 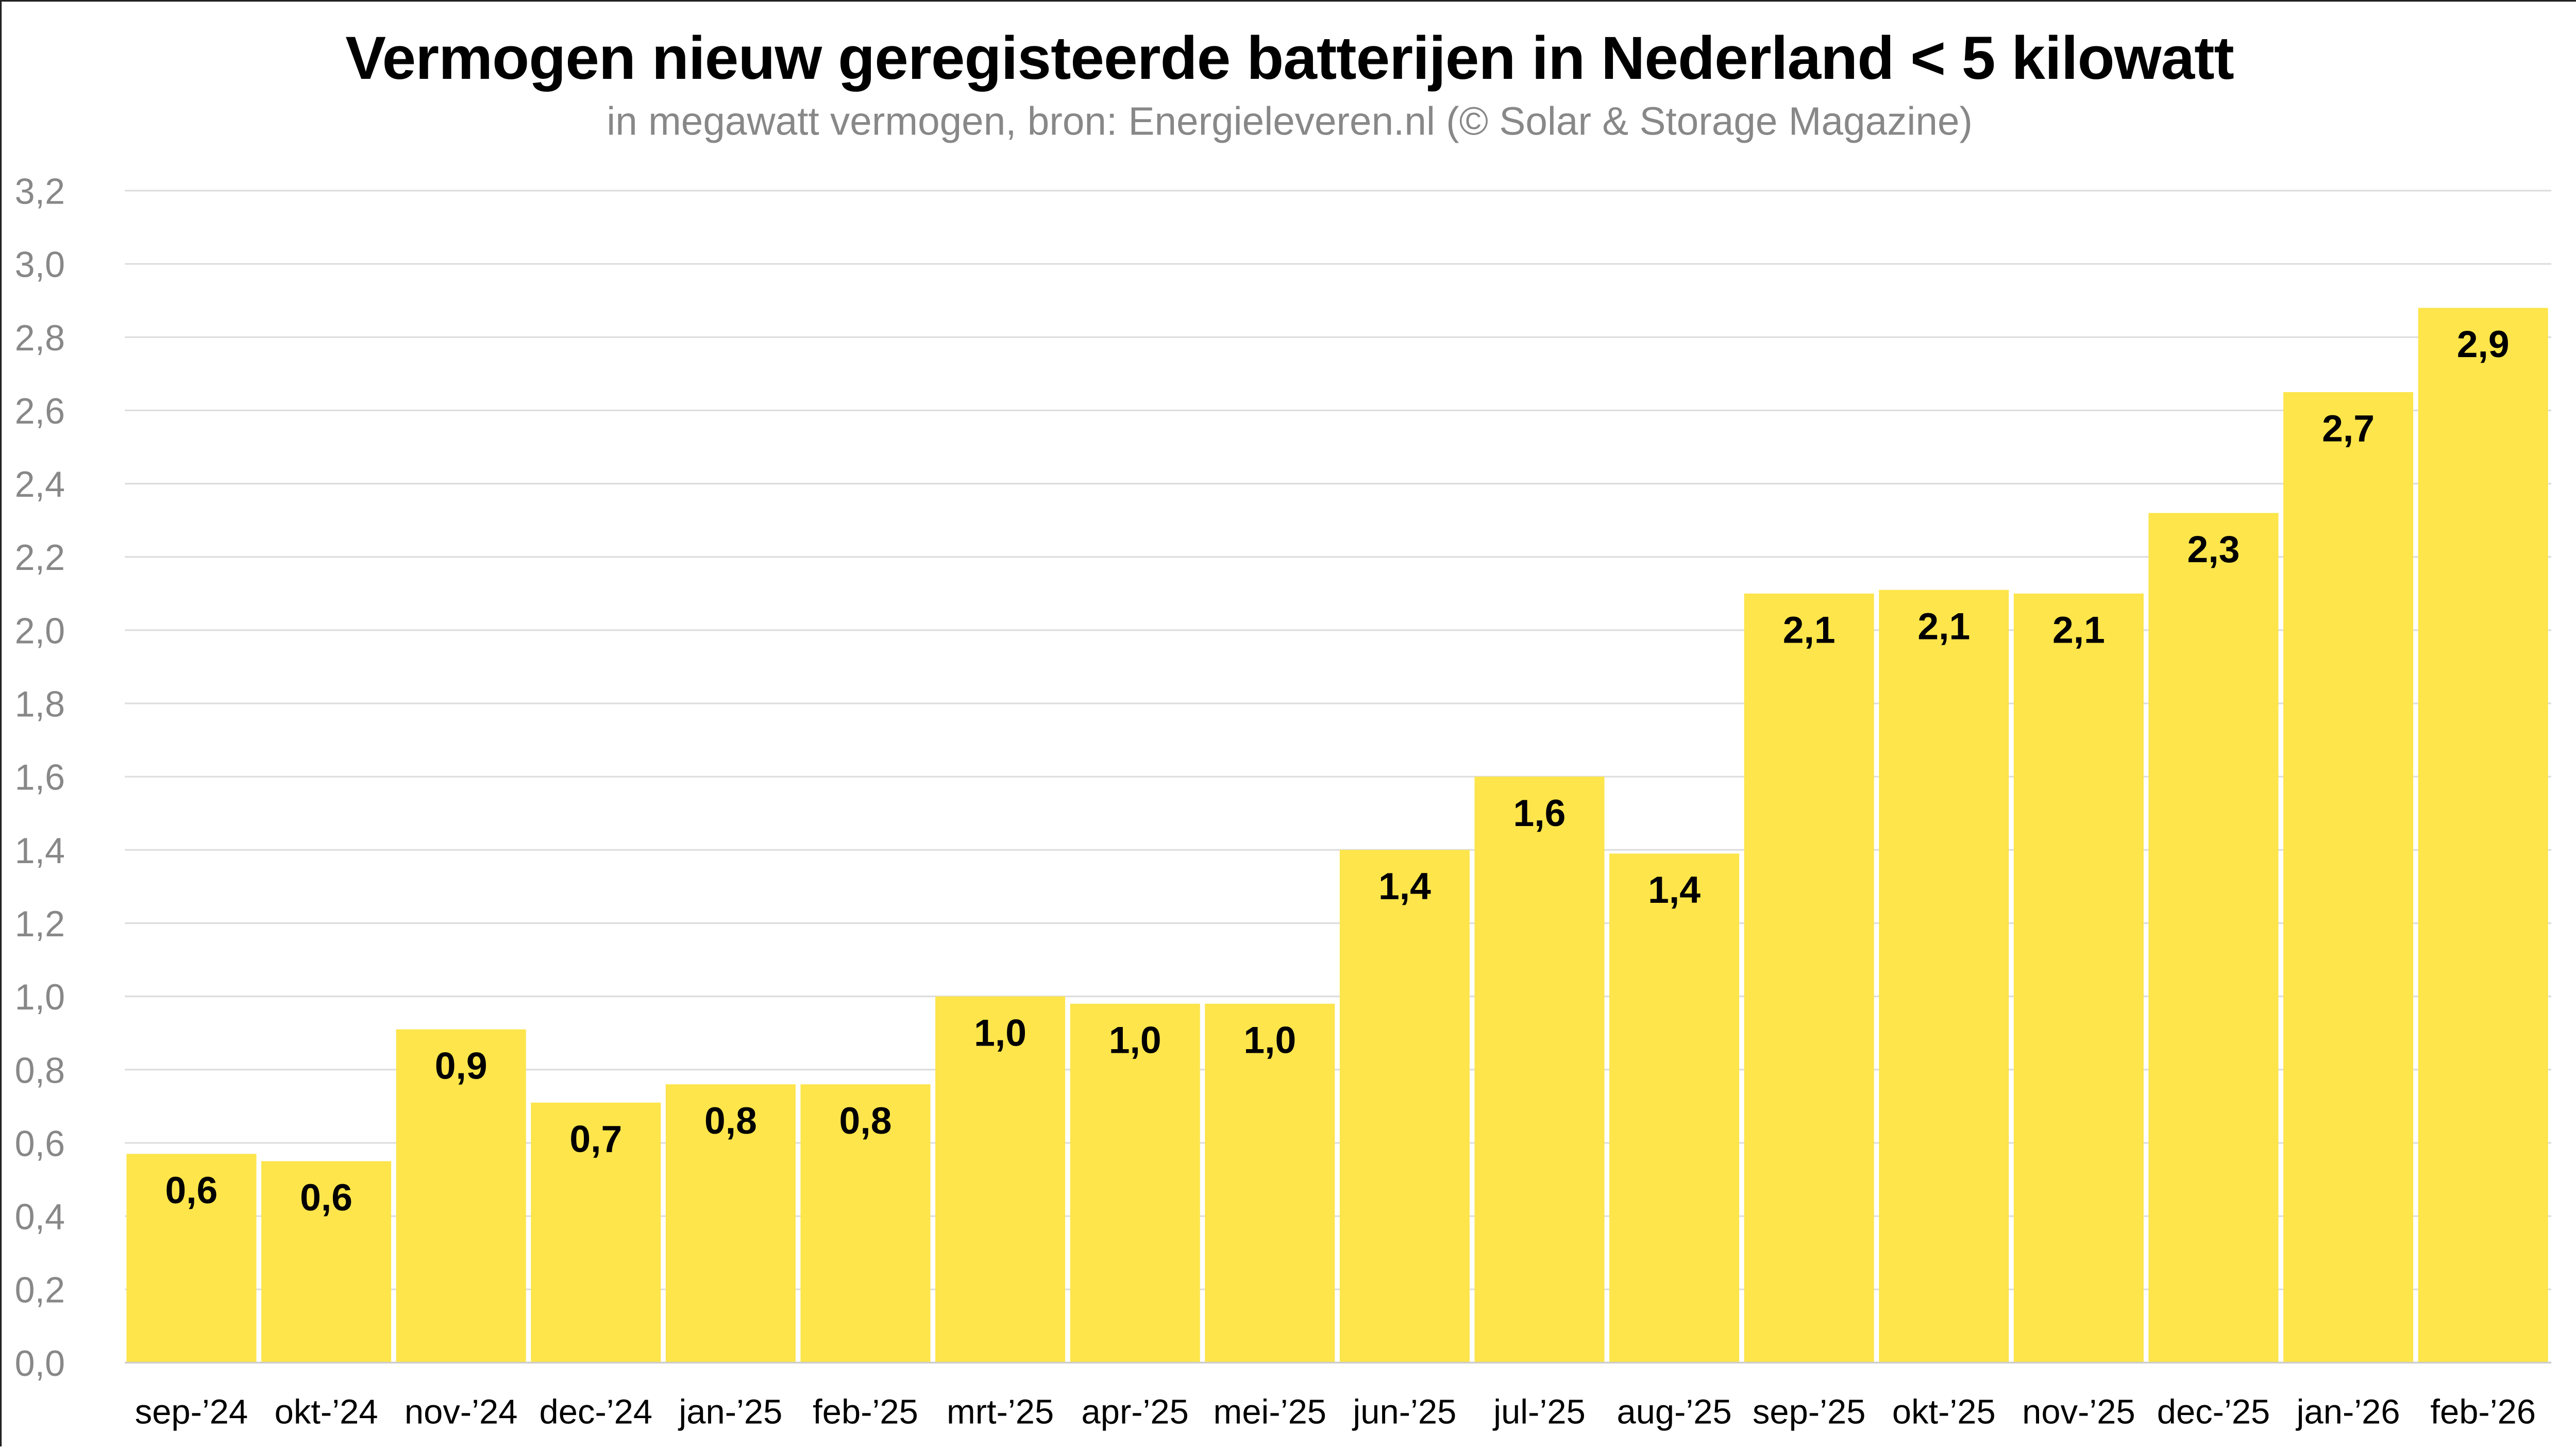 What do you see at coordinates (1270, 1411) in the screenshot?
I see `x-tick-label: mei-’25` at bounding box center [1270, 1411].